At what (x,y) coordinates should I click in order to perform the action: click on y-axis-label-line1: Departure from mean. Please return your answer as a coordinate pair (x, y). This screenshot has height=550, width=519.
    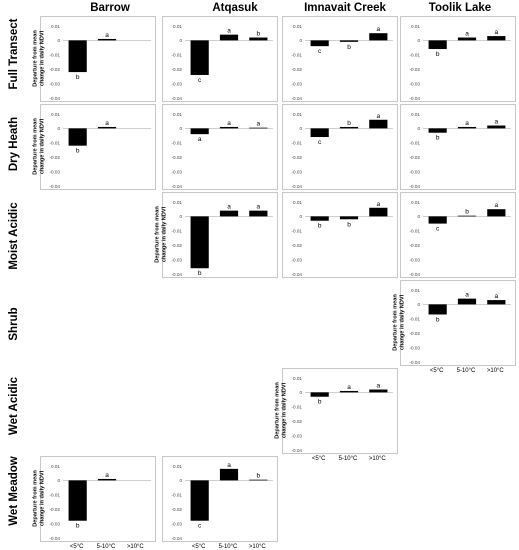
    Looking at the image, I should click on (277, 410).